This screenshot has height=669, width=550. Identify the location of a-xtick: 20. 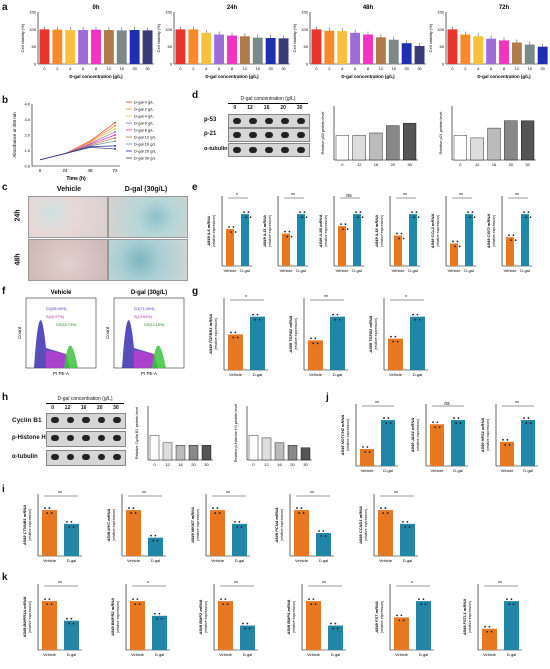
(134, 68).